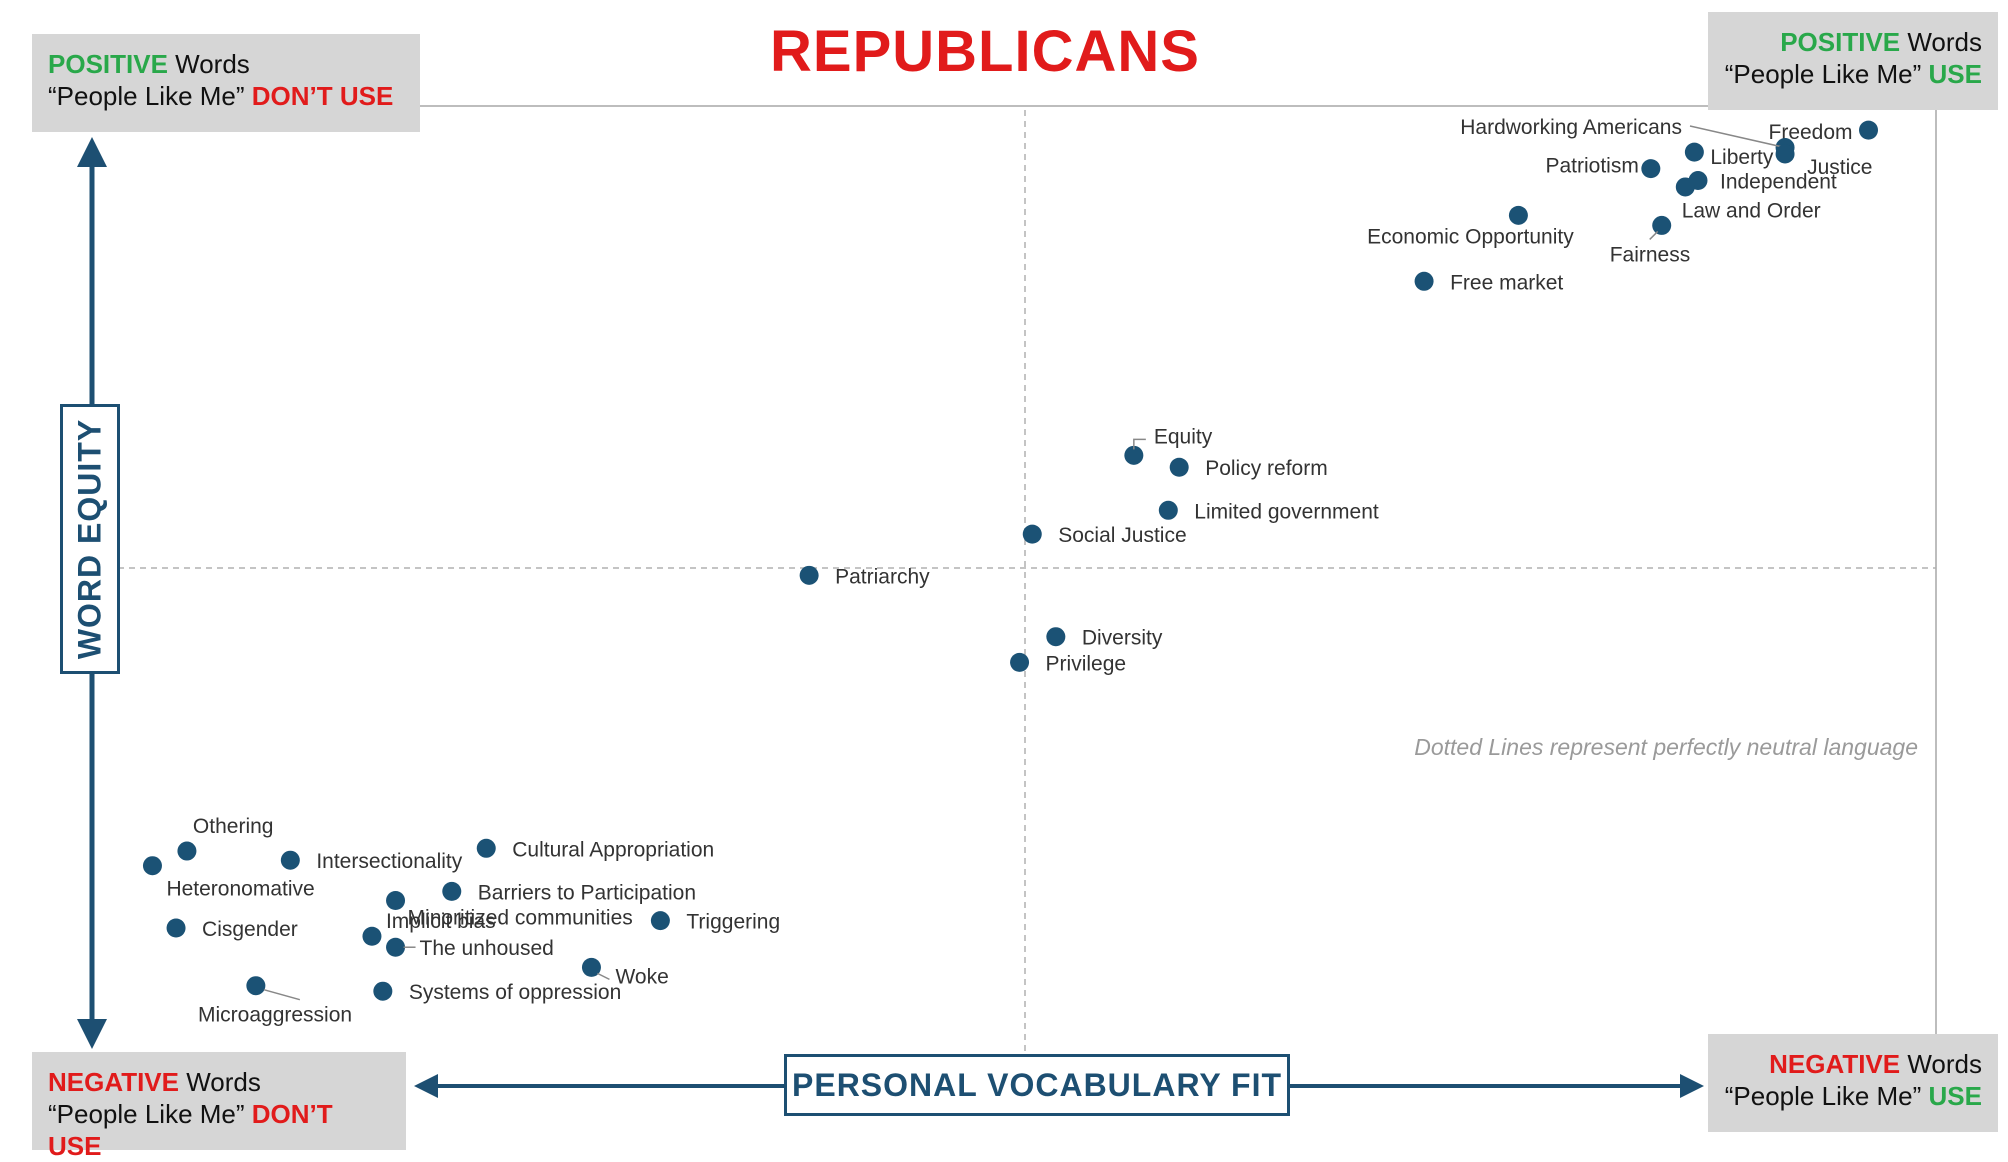  Describe the element at coordinates (1122, 638) in the screenshot. I see `point-label: Diversity` at that location.